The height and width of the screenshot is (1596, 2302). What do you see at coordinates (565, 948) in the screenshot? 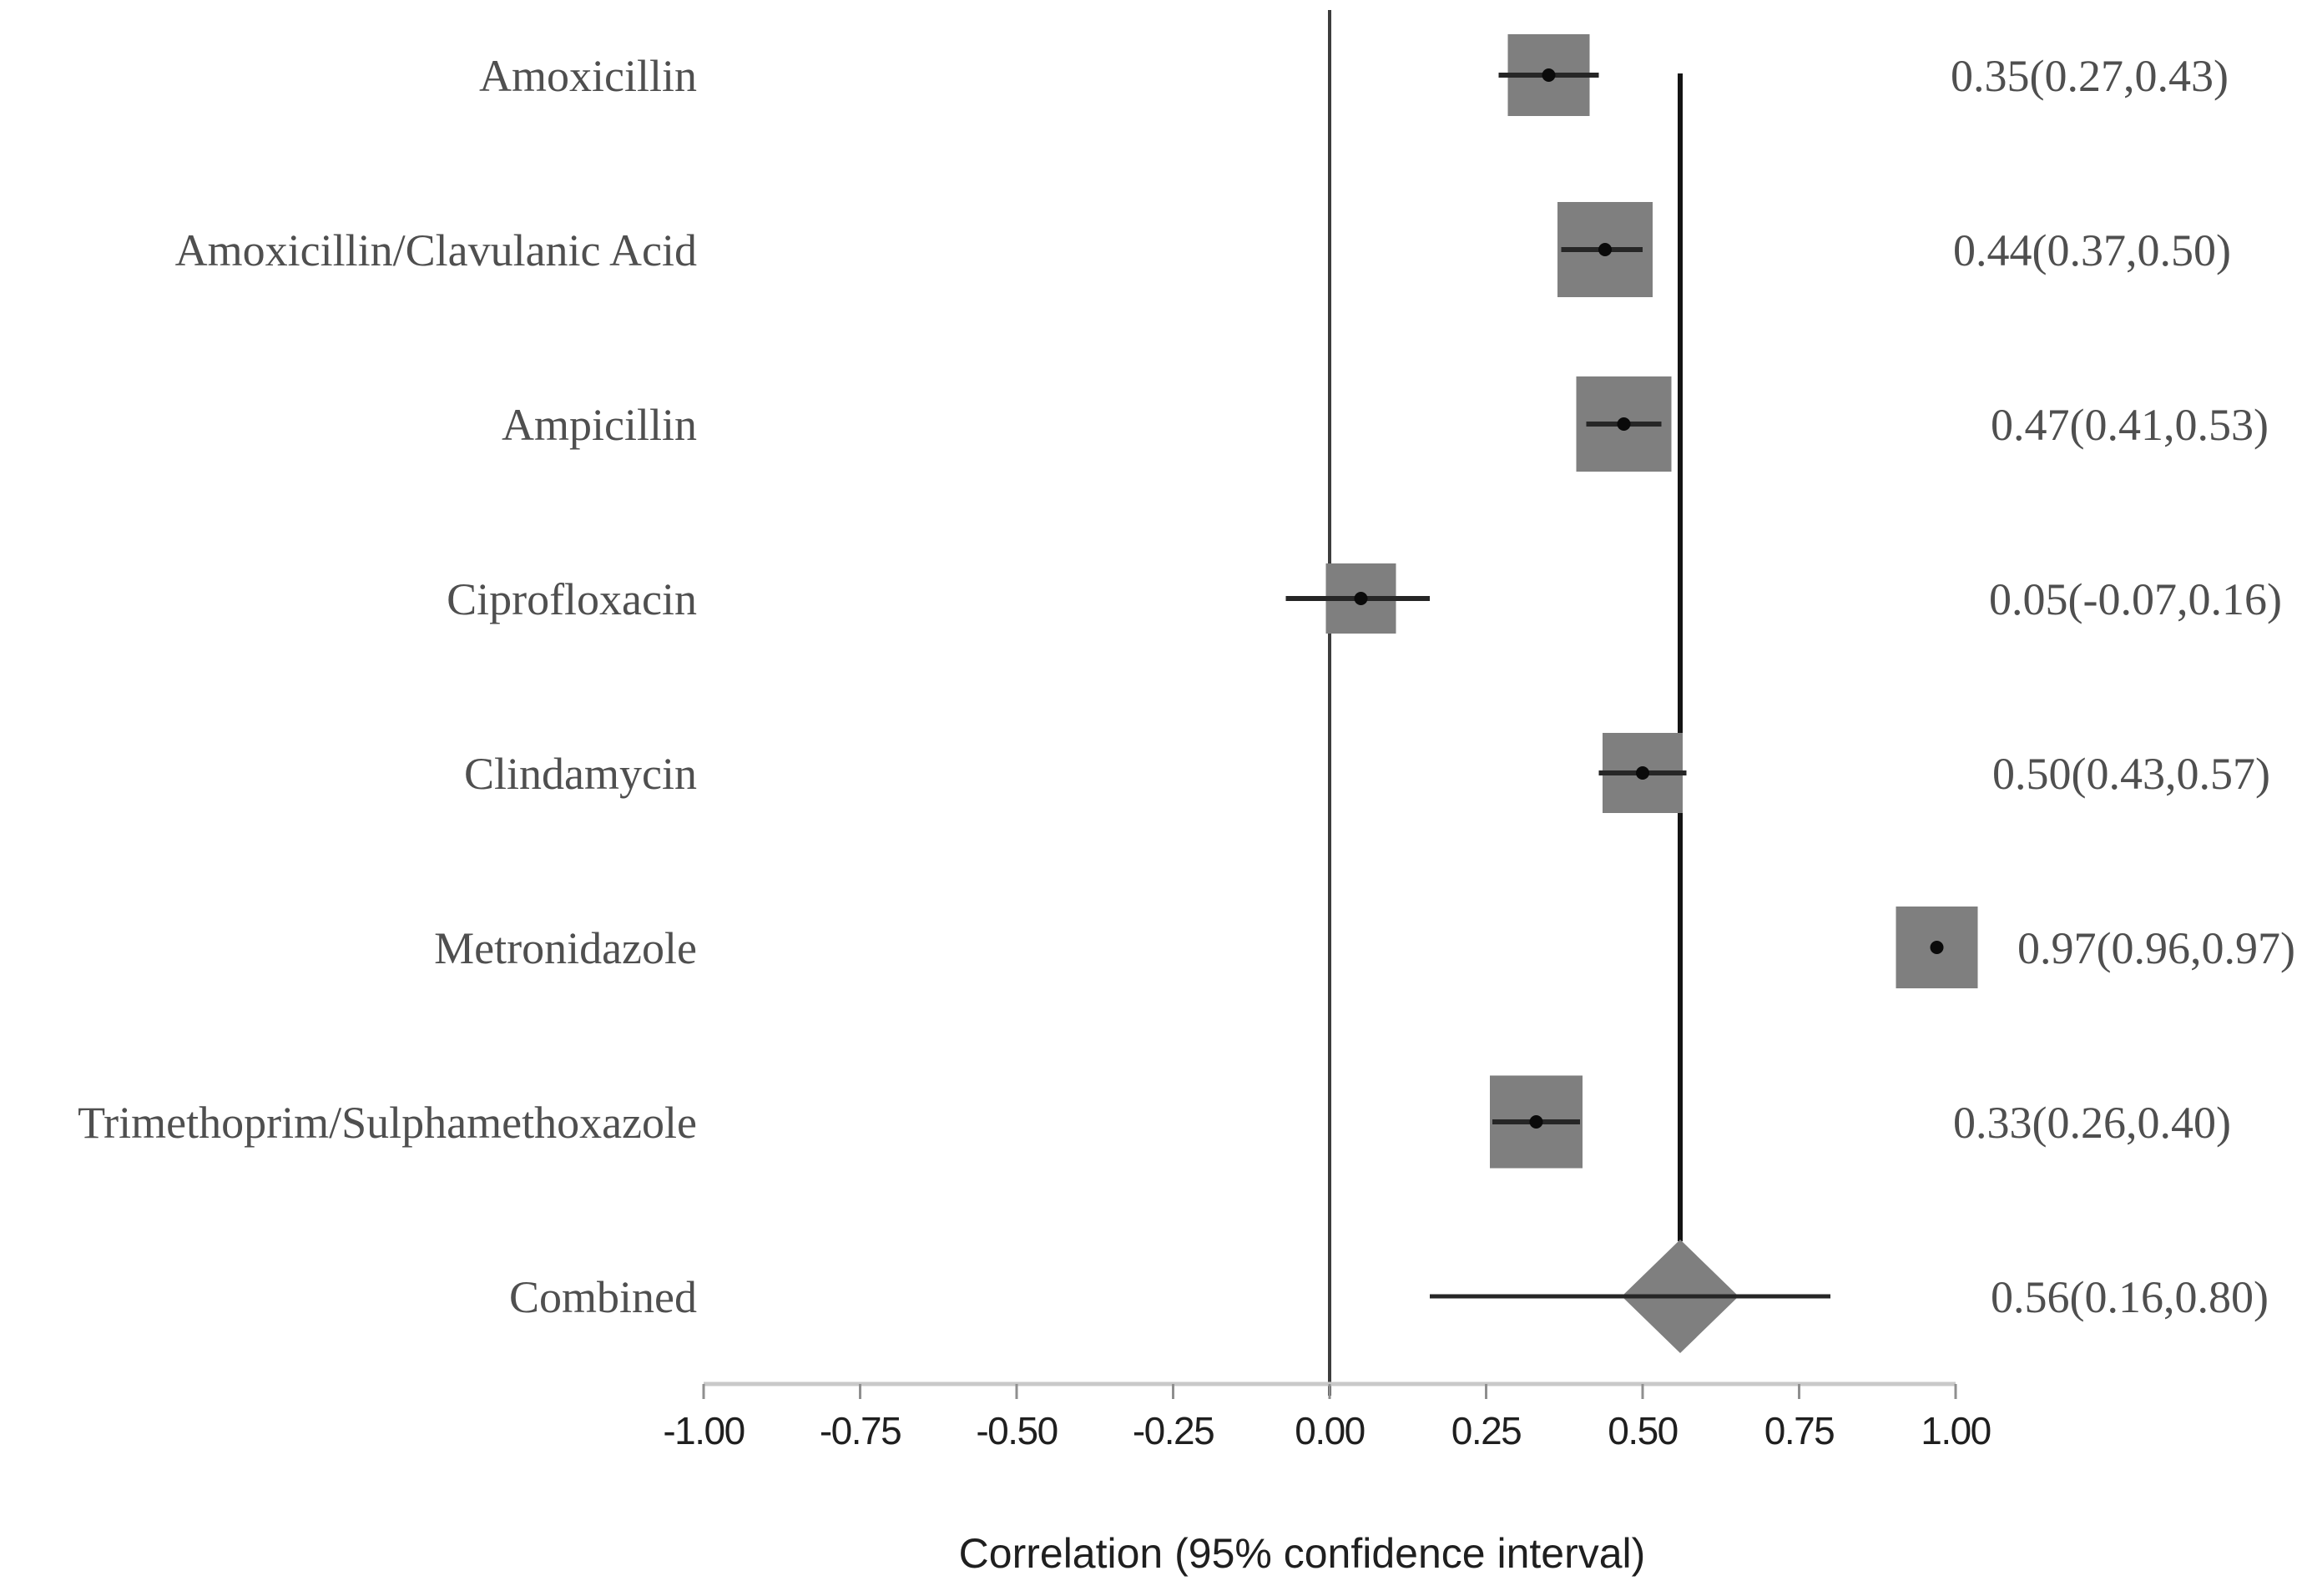
I see `row-label: Metronidazole` at bounding box center [565, 948].